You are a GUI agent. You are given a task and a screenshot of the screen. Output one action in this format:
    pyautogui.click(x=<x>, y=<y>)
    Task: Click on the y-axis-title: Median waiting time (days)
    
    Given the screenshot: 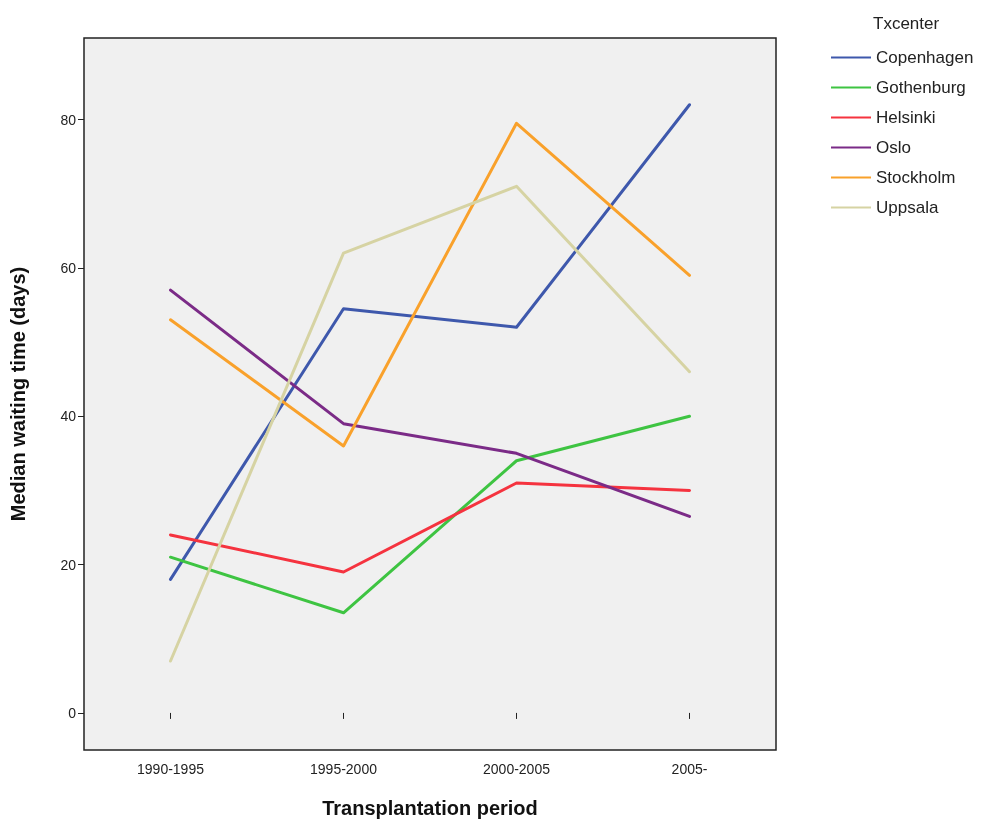 What is the action you would take?
    pyautogui.click(x=18, y=394)
    